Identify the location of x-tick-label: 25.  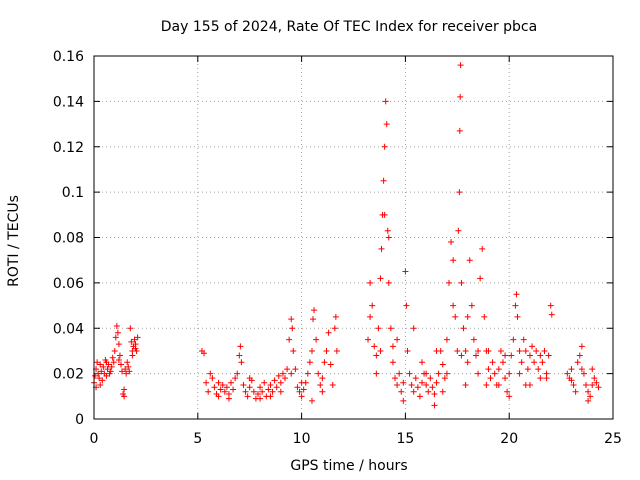
(613, 439).